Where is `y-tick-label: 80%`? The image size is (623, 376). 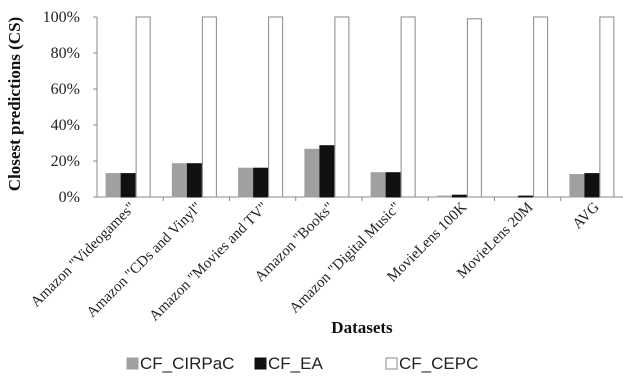
y-tick-label: 80% is located at coordinates (65, 53).